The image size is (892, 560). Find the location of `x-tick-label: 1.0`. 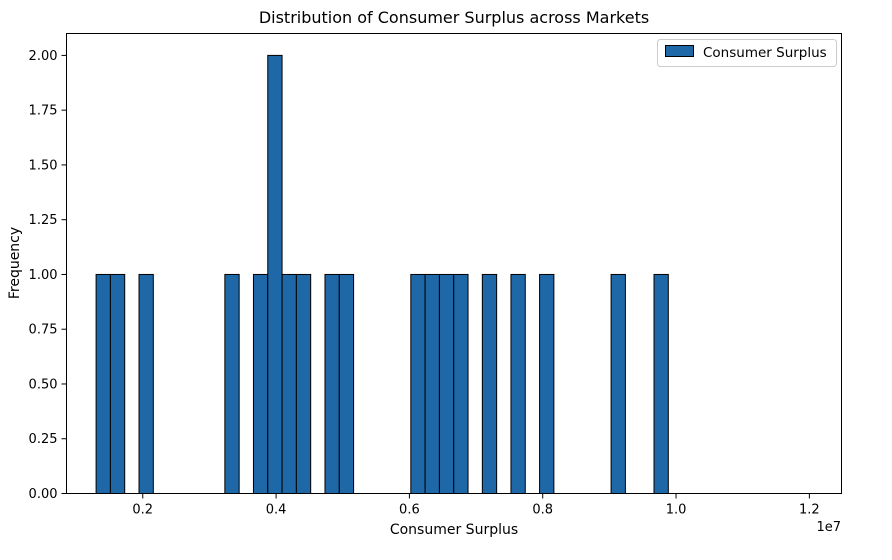

x-tick-label: 1.0 is located at coordinates (676, 510).